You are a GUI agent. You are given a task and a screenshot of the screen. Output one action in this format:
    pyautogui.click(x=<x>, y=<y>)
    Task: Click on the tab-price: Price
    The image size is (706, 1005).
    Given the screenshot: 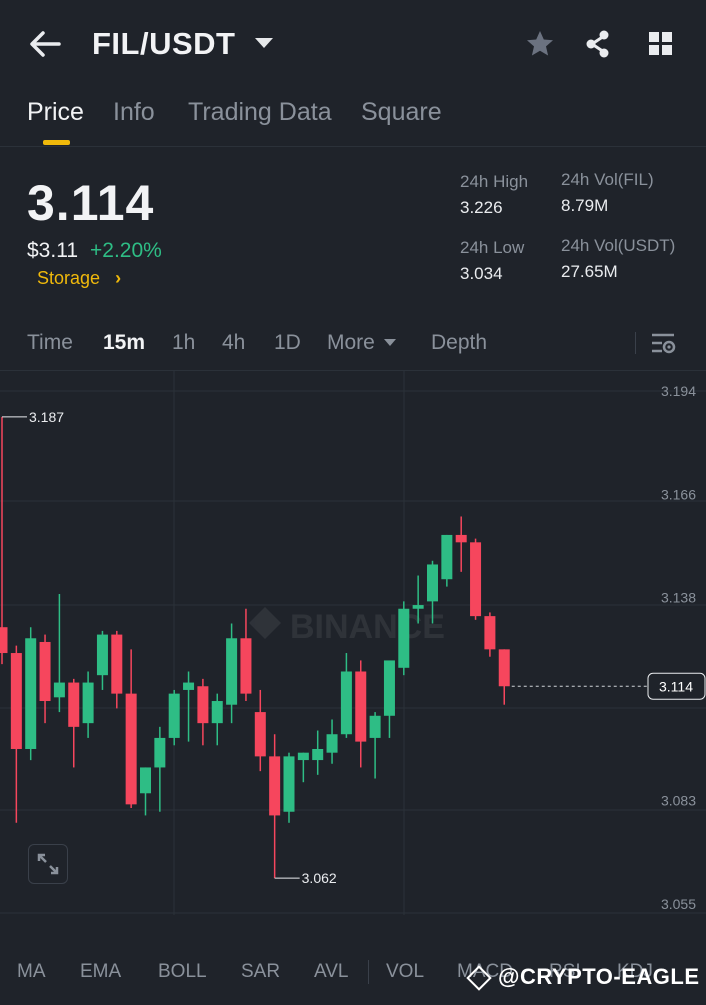 What is the action you would take?
    pyautogui.click(x=55, y=112)
    